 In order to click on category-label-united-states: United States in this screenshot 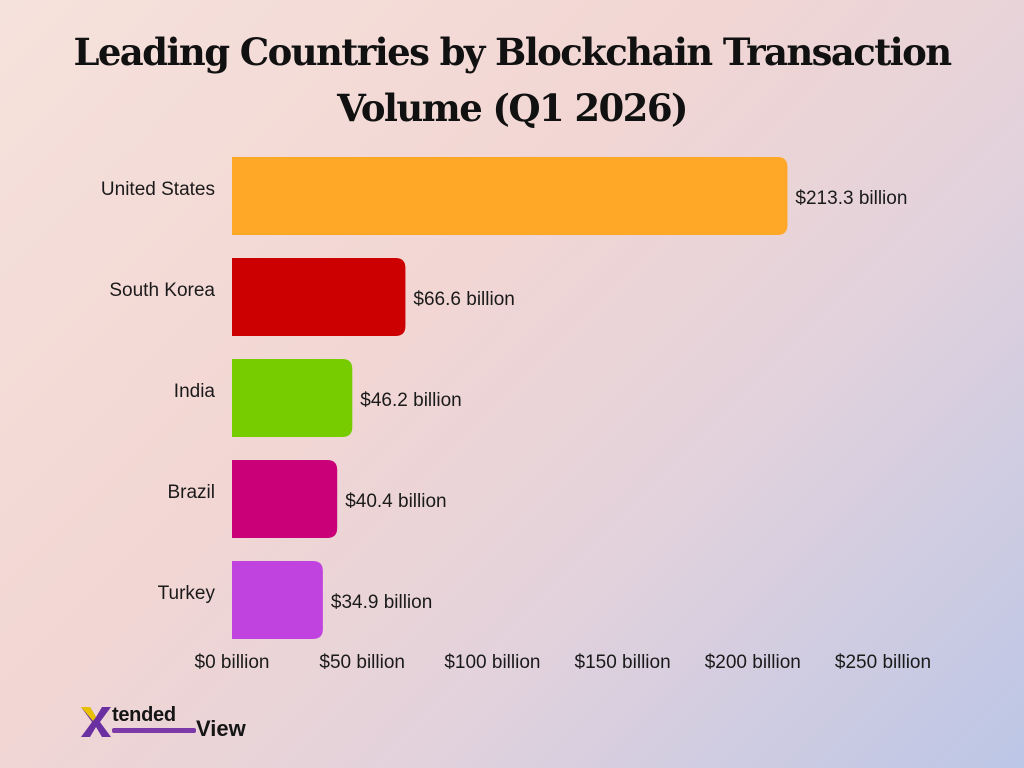, I will do `click(158, 189)`.